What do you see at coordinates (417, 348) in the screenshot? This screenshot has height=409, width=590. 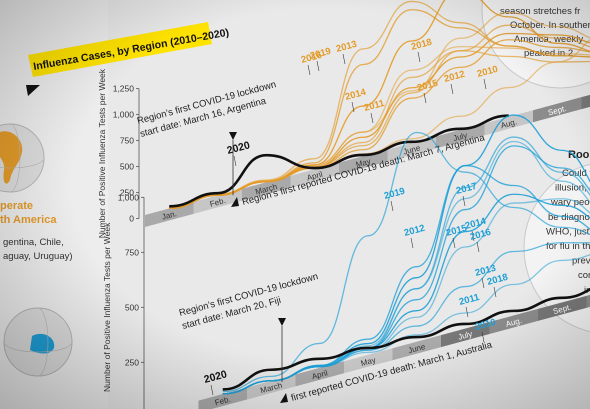 I see `month-tick-label: June` at bounding box center [417, 348].